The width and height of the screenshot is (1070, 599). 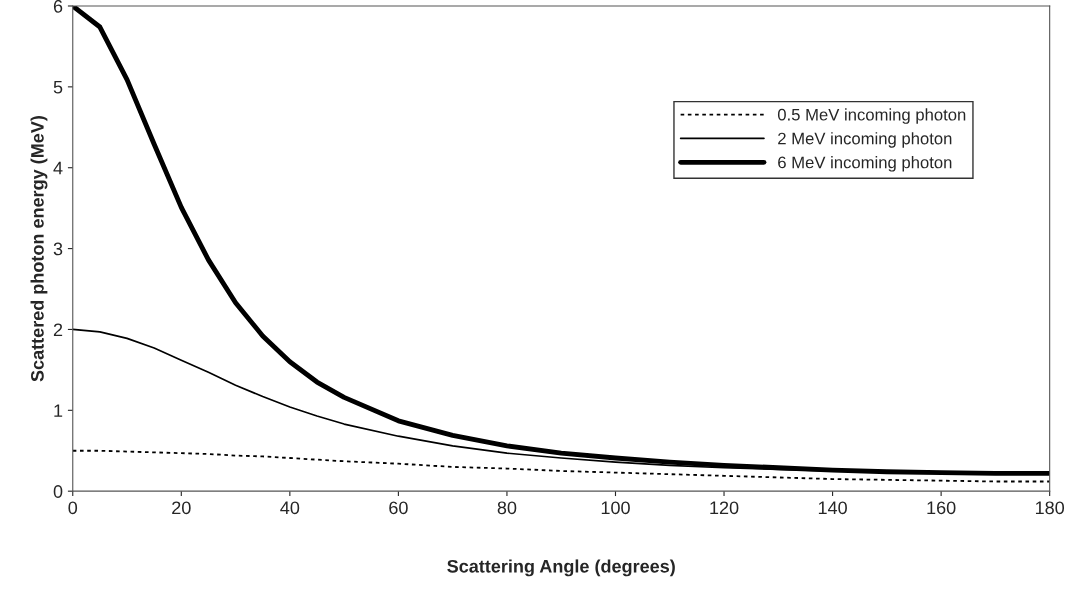 I want to click on x-tick-label: 40, so click(x=290, y=508).